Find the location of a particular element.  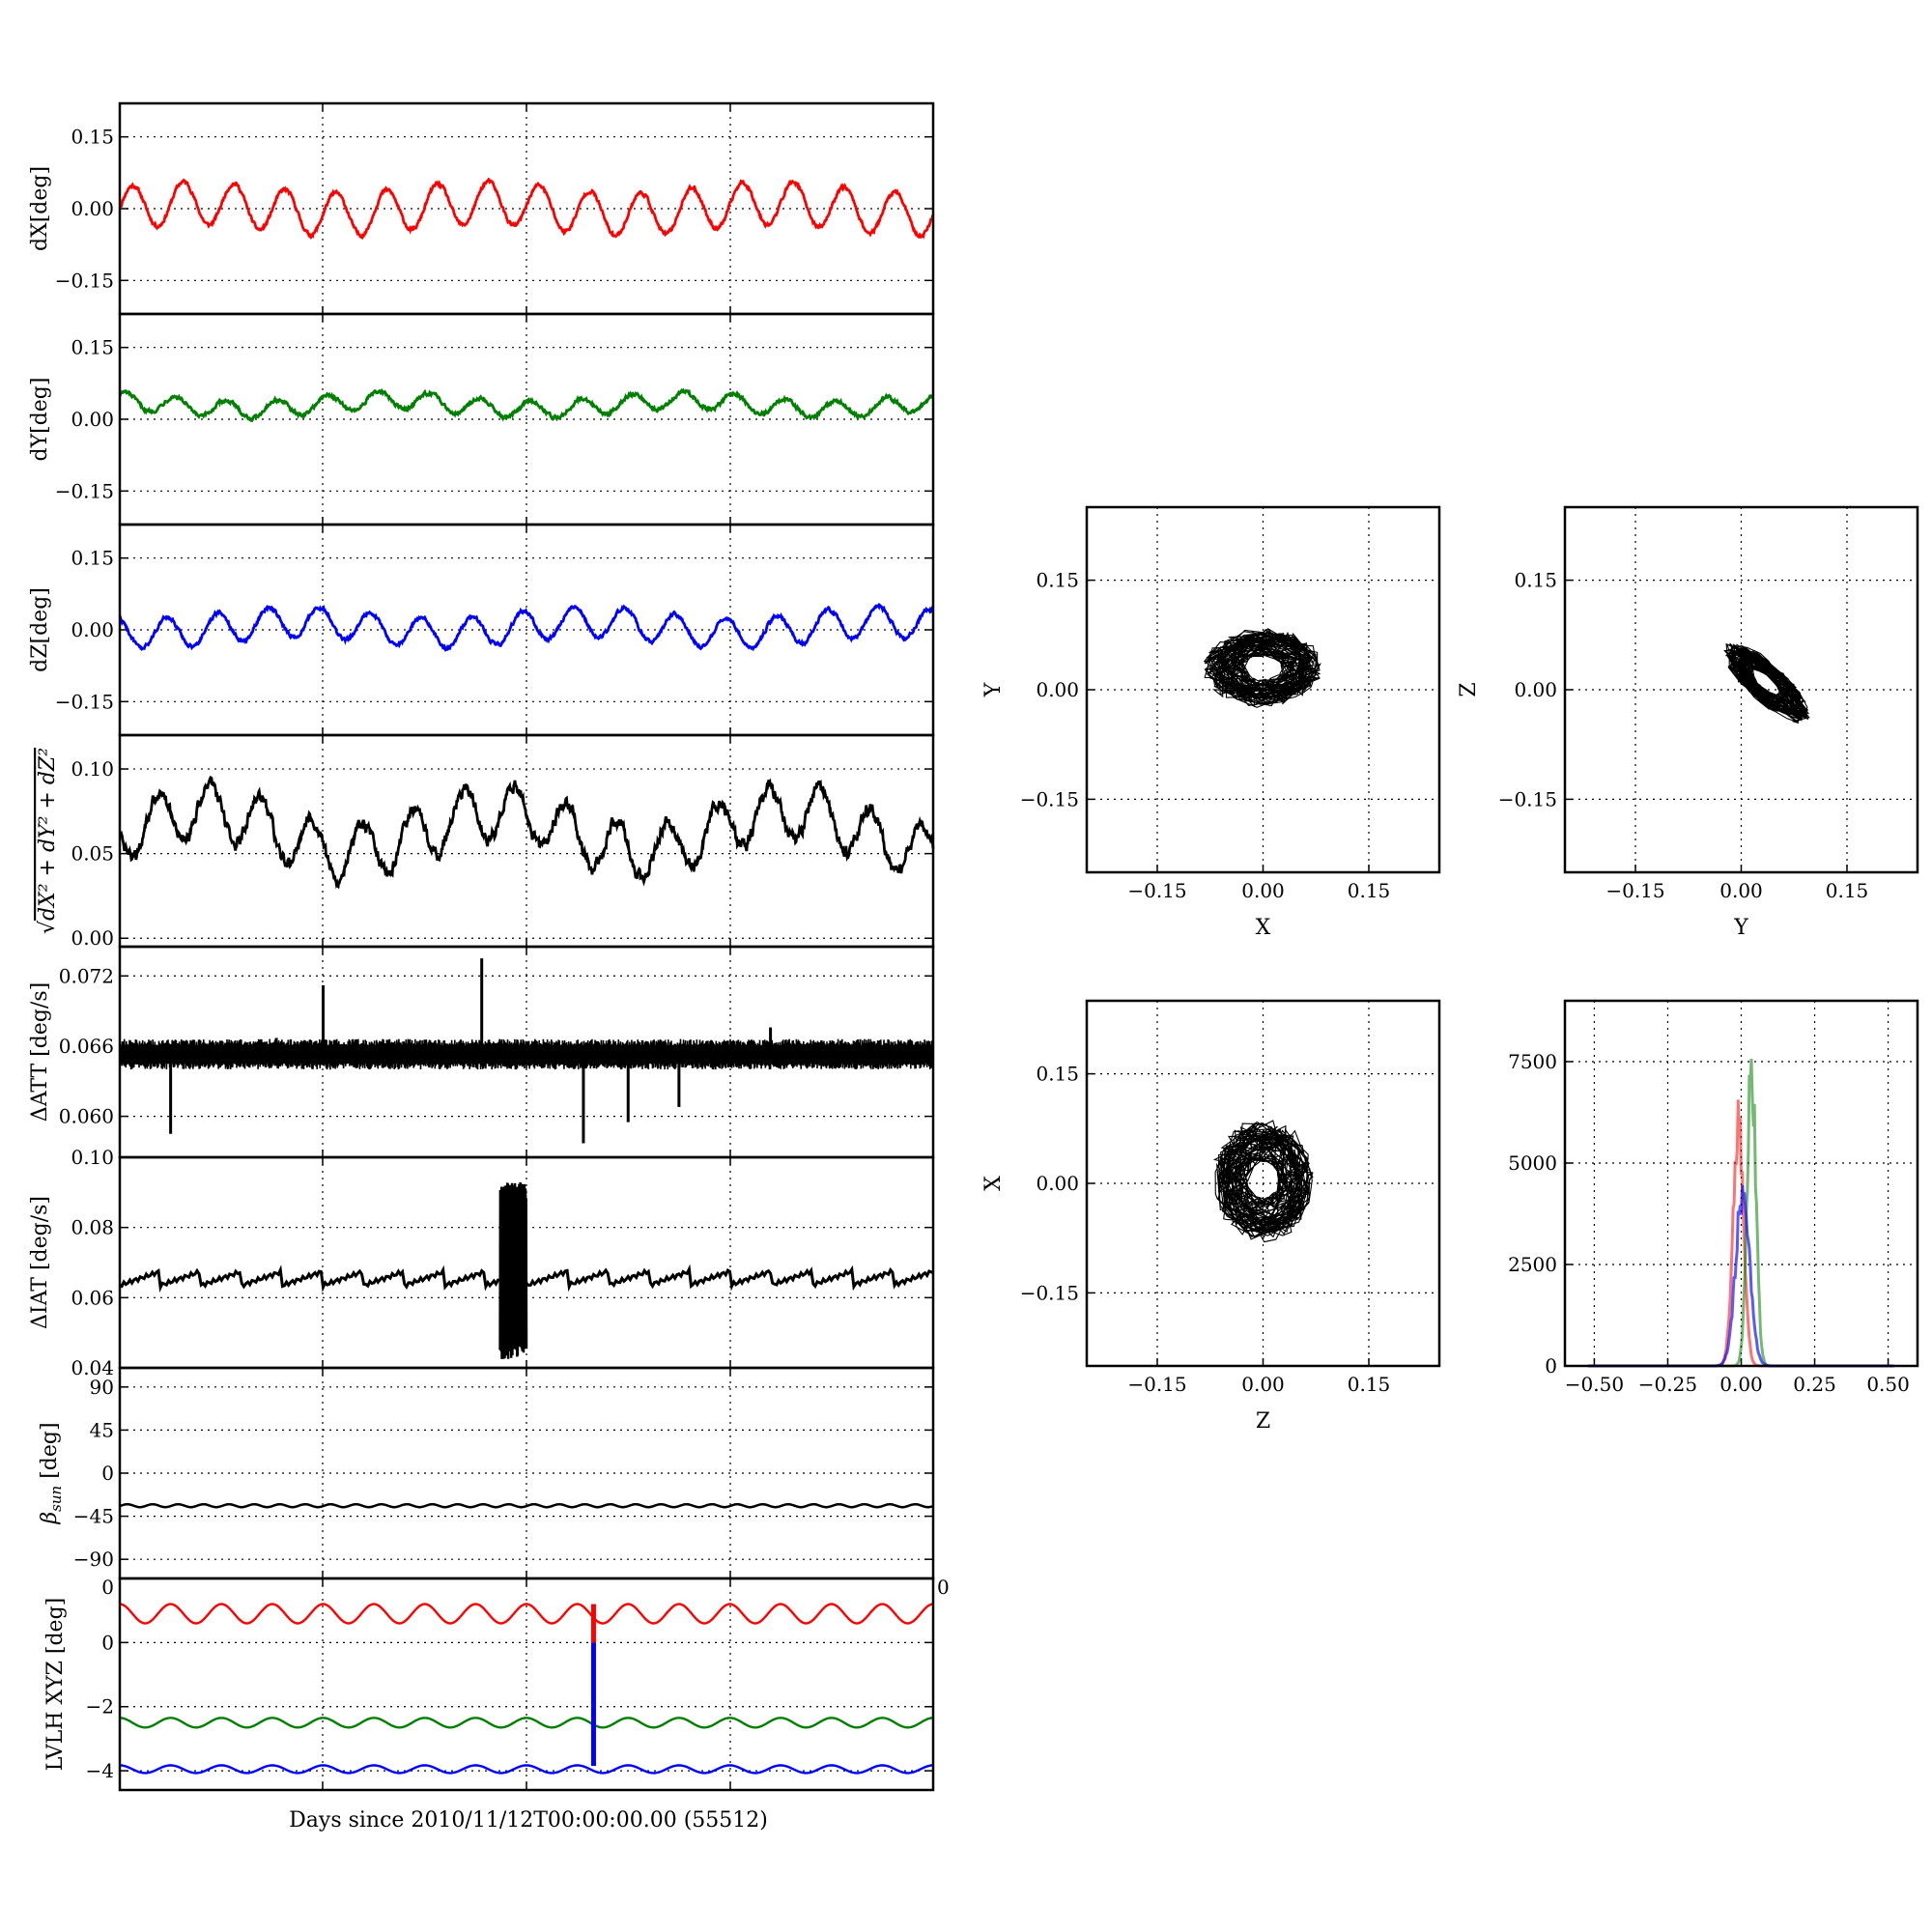

series-band is located at coordinates (526, 1054).